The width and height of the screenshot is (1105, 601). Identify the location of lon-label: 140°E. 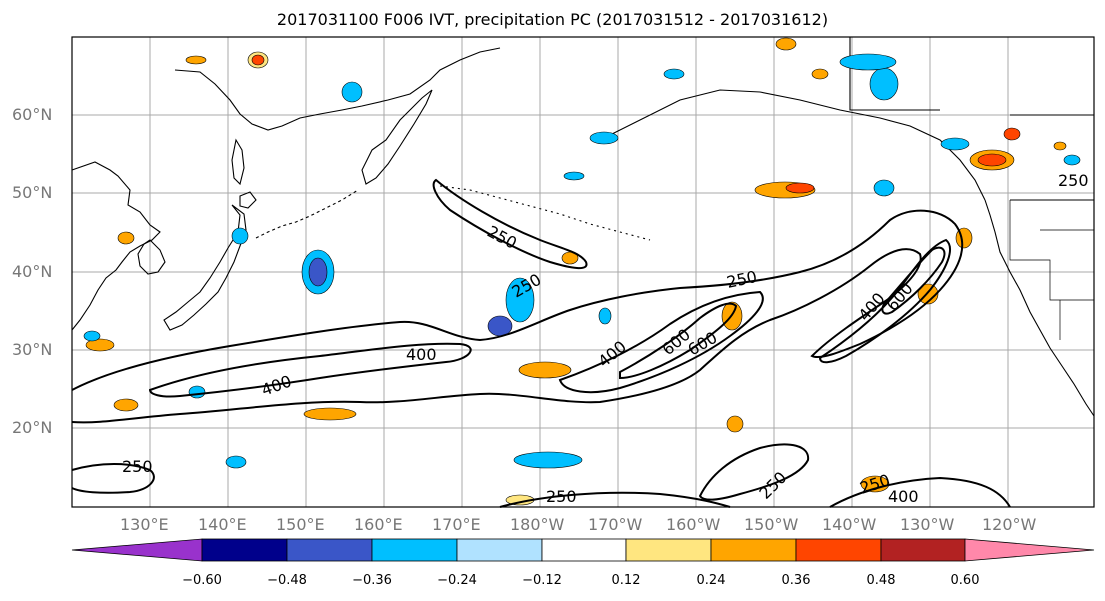
(222, 524).